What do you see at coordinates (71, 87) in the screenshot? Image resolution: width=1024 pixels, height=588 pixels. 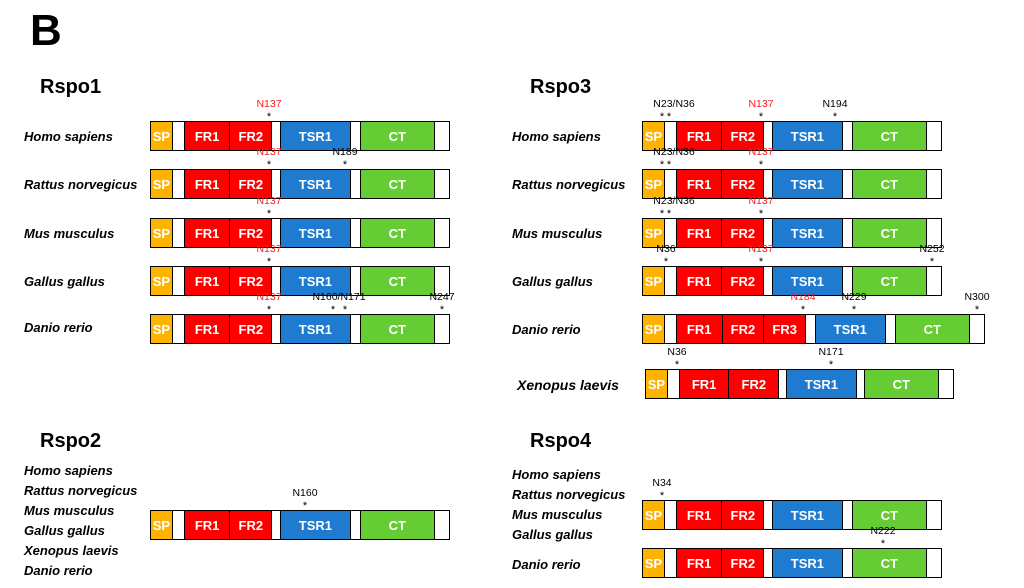 I see `group-title-rspo1: Rspo1` at bounding box center [71, 87].